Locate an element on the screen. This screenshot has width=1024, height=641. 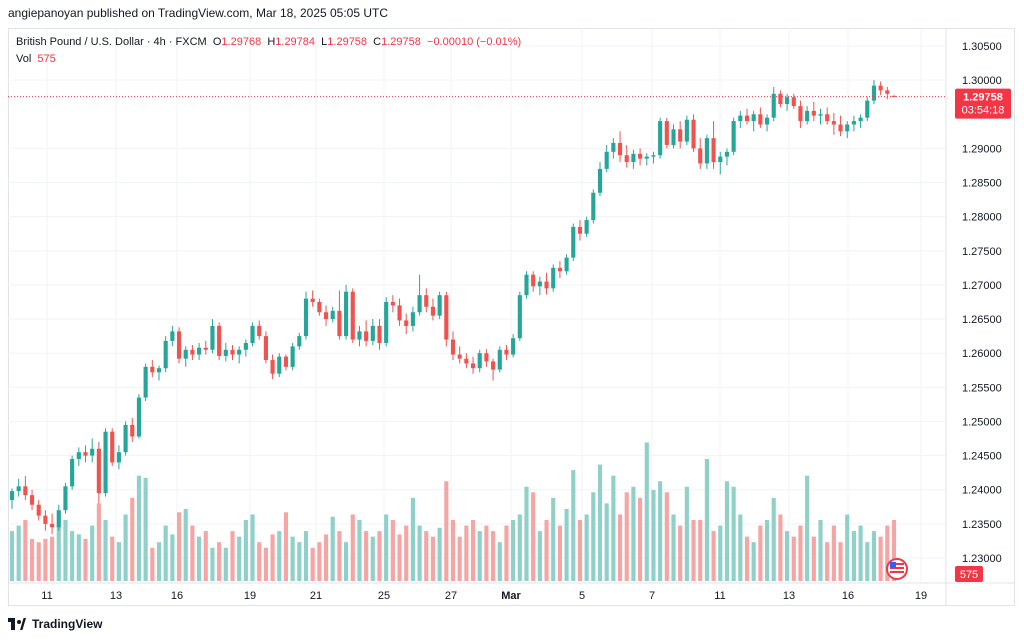
legend-high: 1.29784 is located at coordinates (295, 42).